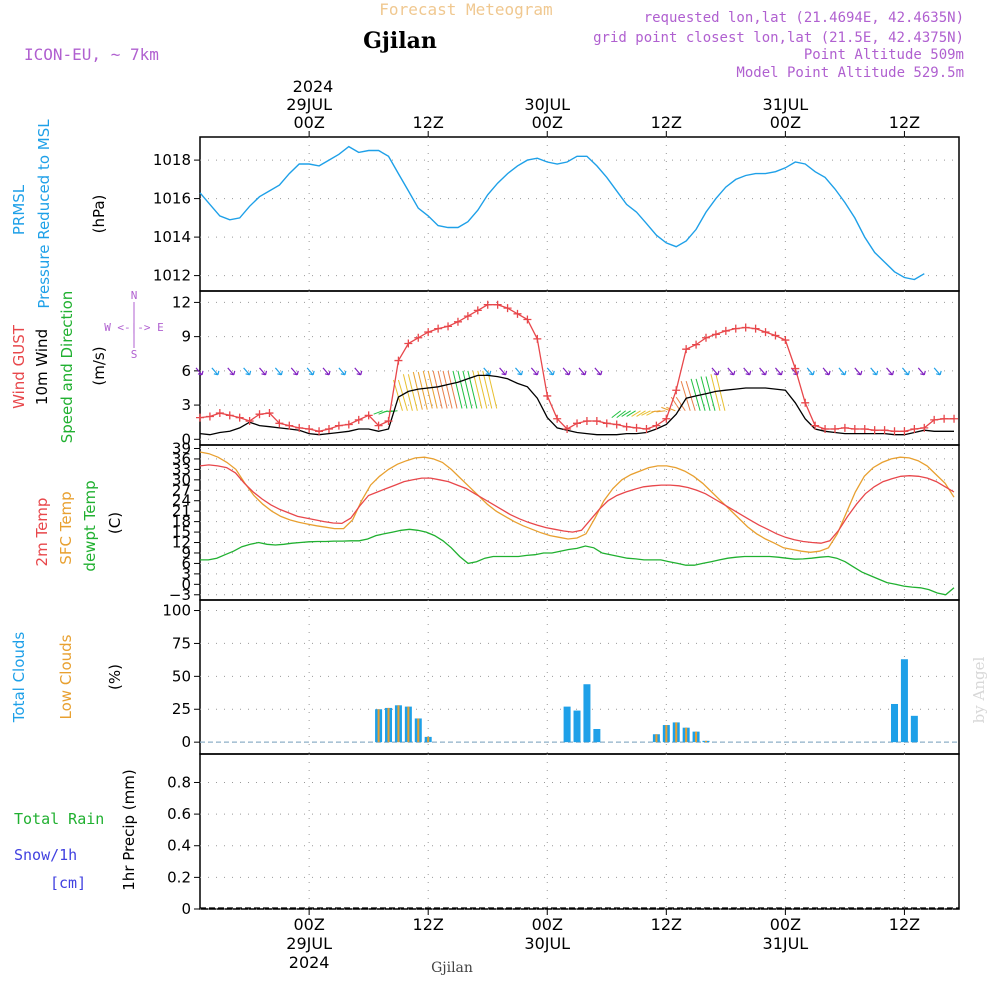 The height and width of the screenshot is (1000, 1000). What do you see at coordinates (309, 943) in the screenshot?
I see `bottom-time-label: 29JUL` at bounding box center [309, 943].